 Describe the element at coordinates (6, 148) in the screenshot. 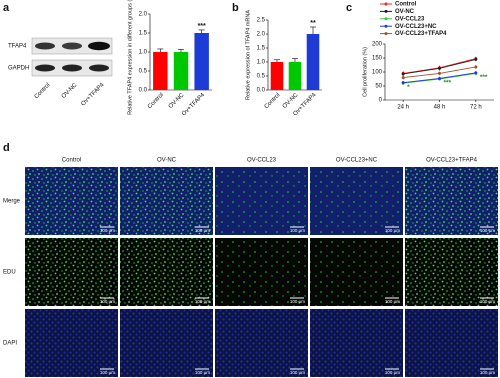

I see `panel-letter: d` at that location.